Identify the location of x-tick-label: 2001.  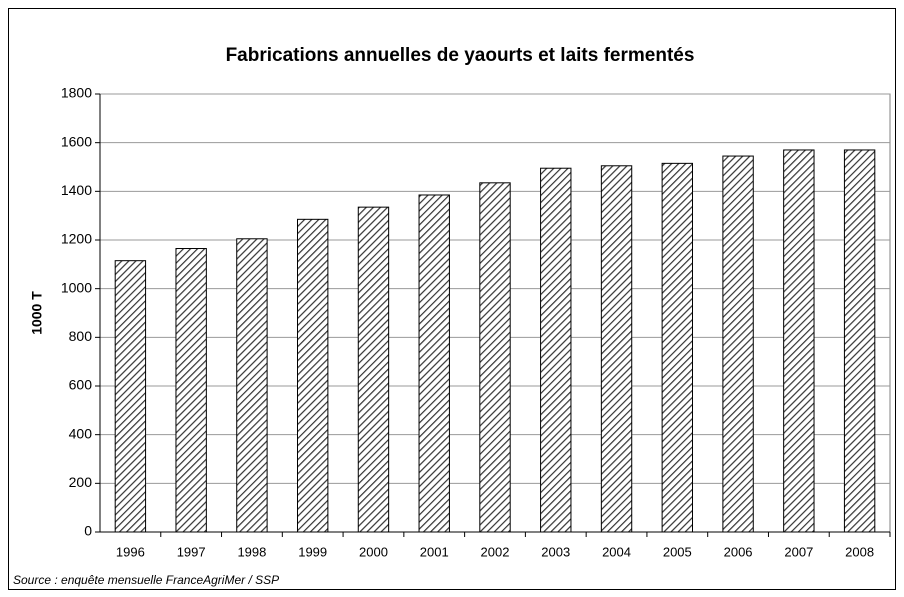
(434, 551).